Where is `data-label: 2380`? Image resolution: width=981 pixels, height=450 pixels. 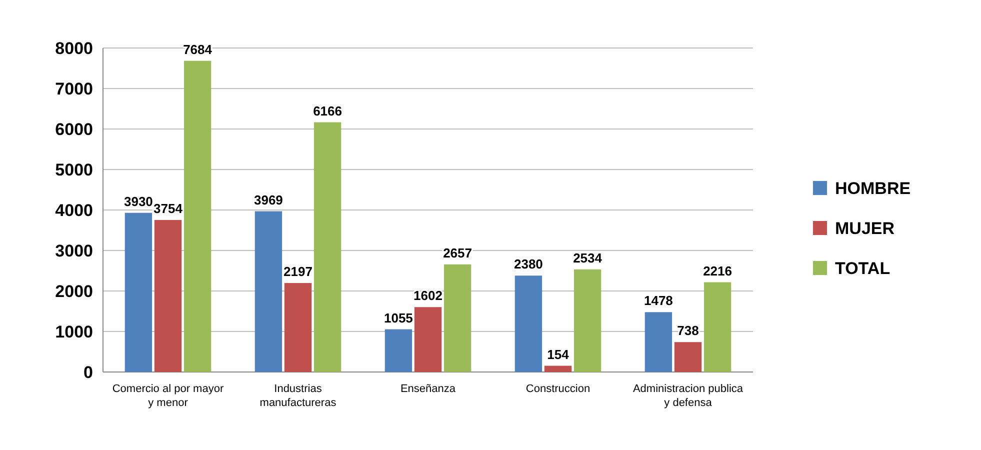 data-label: 2380 is located at coordinates (528, 264).